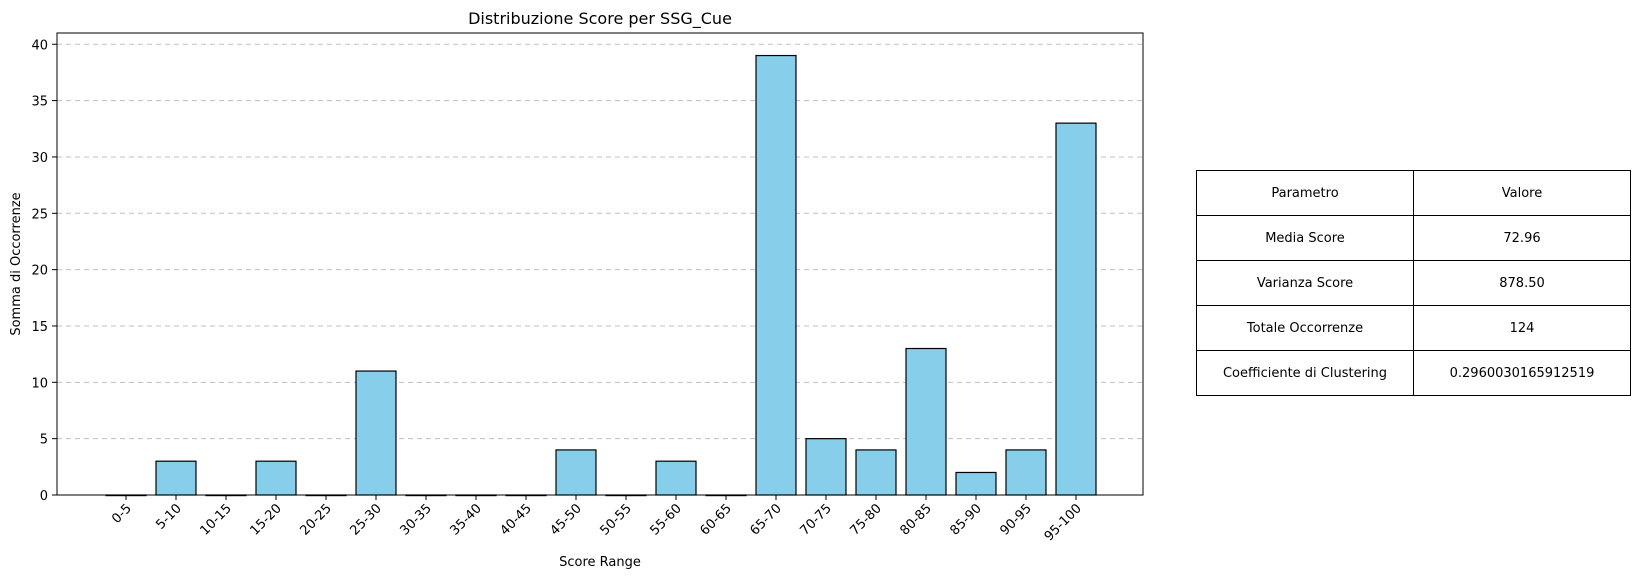 This screenshot has width=1640, height=578. I want to click on table-header-row: Parametro Valore, so click(1413, 193).